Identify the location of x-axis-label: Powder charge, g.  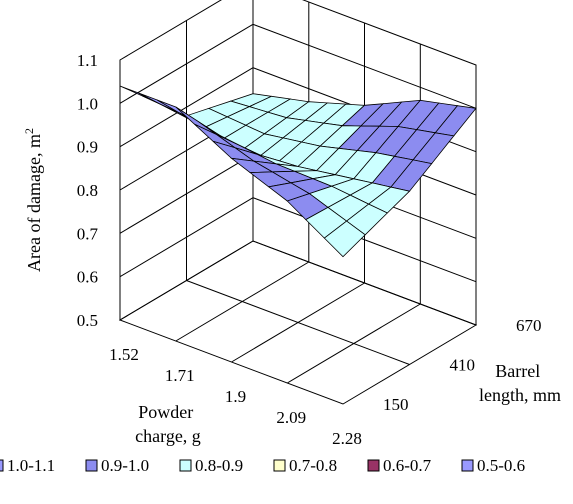
(168, 424).